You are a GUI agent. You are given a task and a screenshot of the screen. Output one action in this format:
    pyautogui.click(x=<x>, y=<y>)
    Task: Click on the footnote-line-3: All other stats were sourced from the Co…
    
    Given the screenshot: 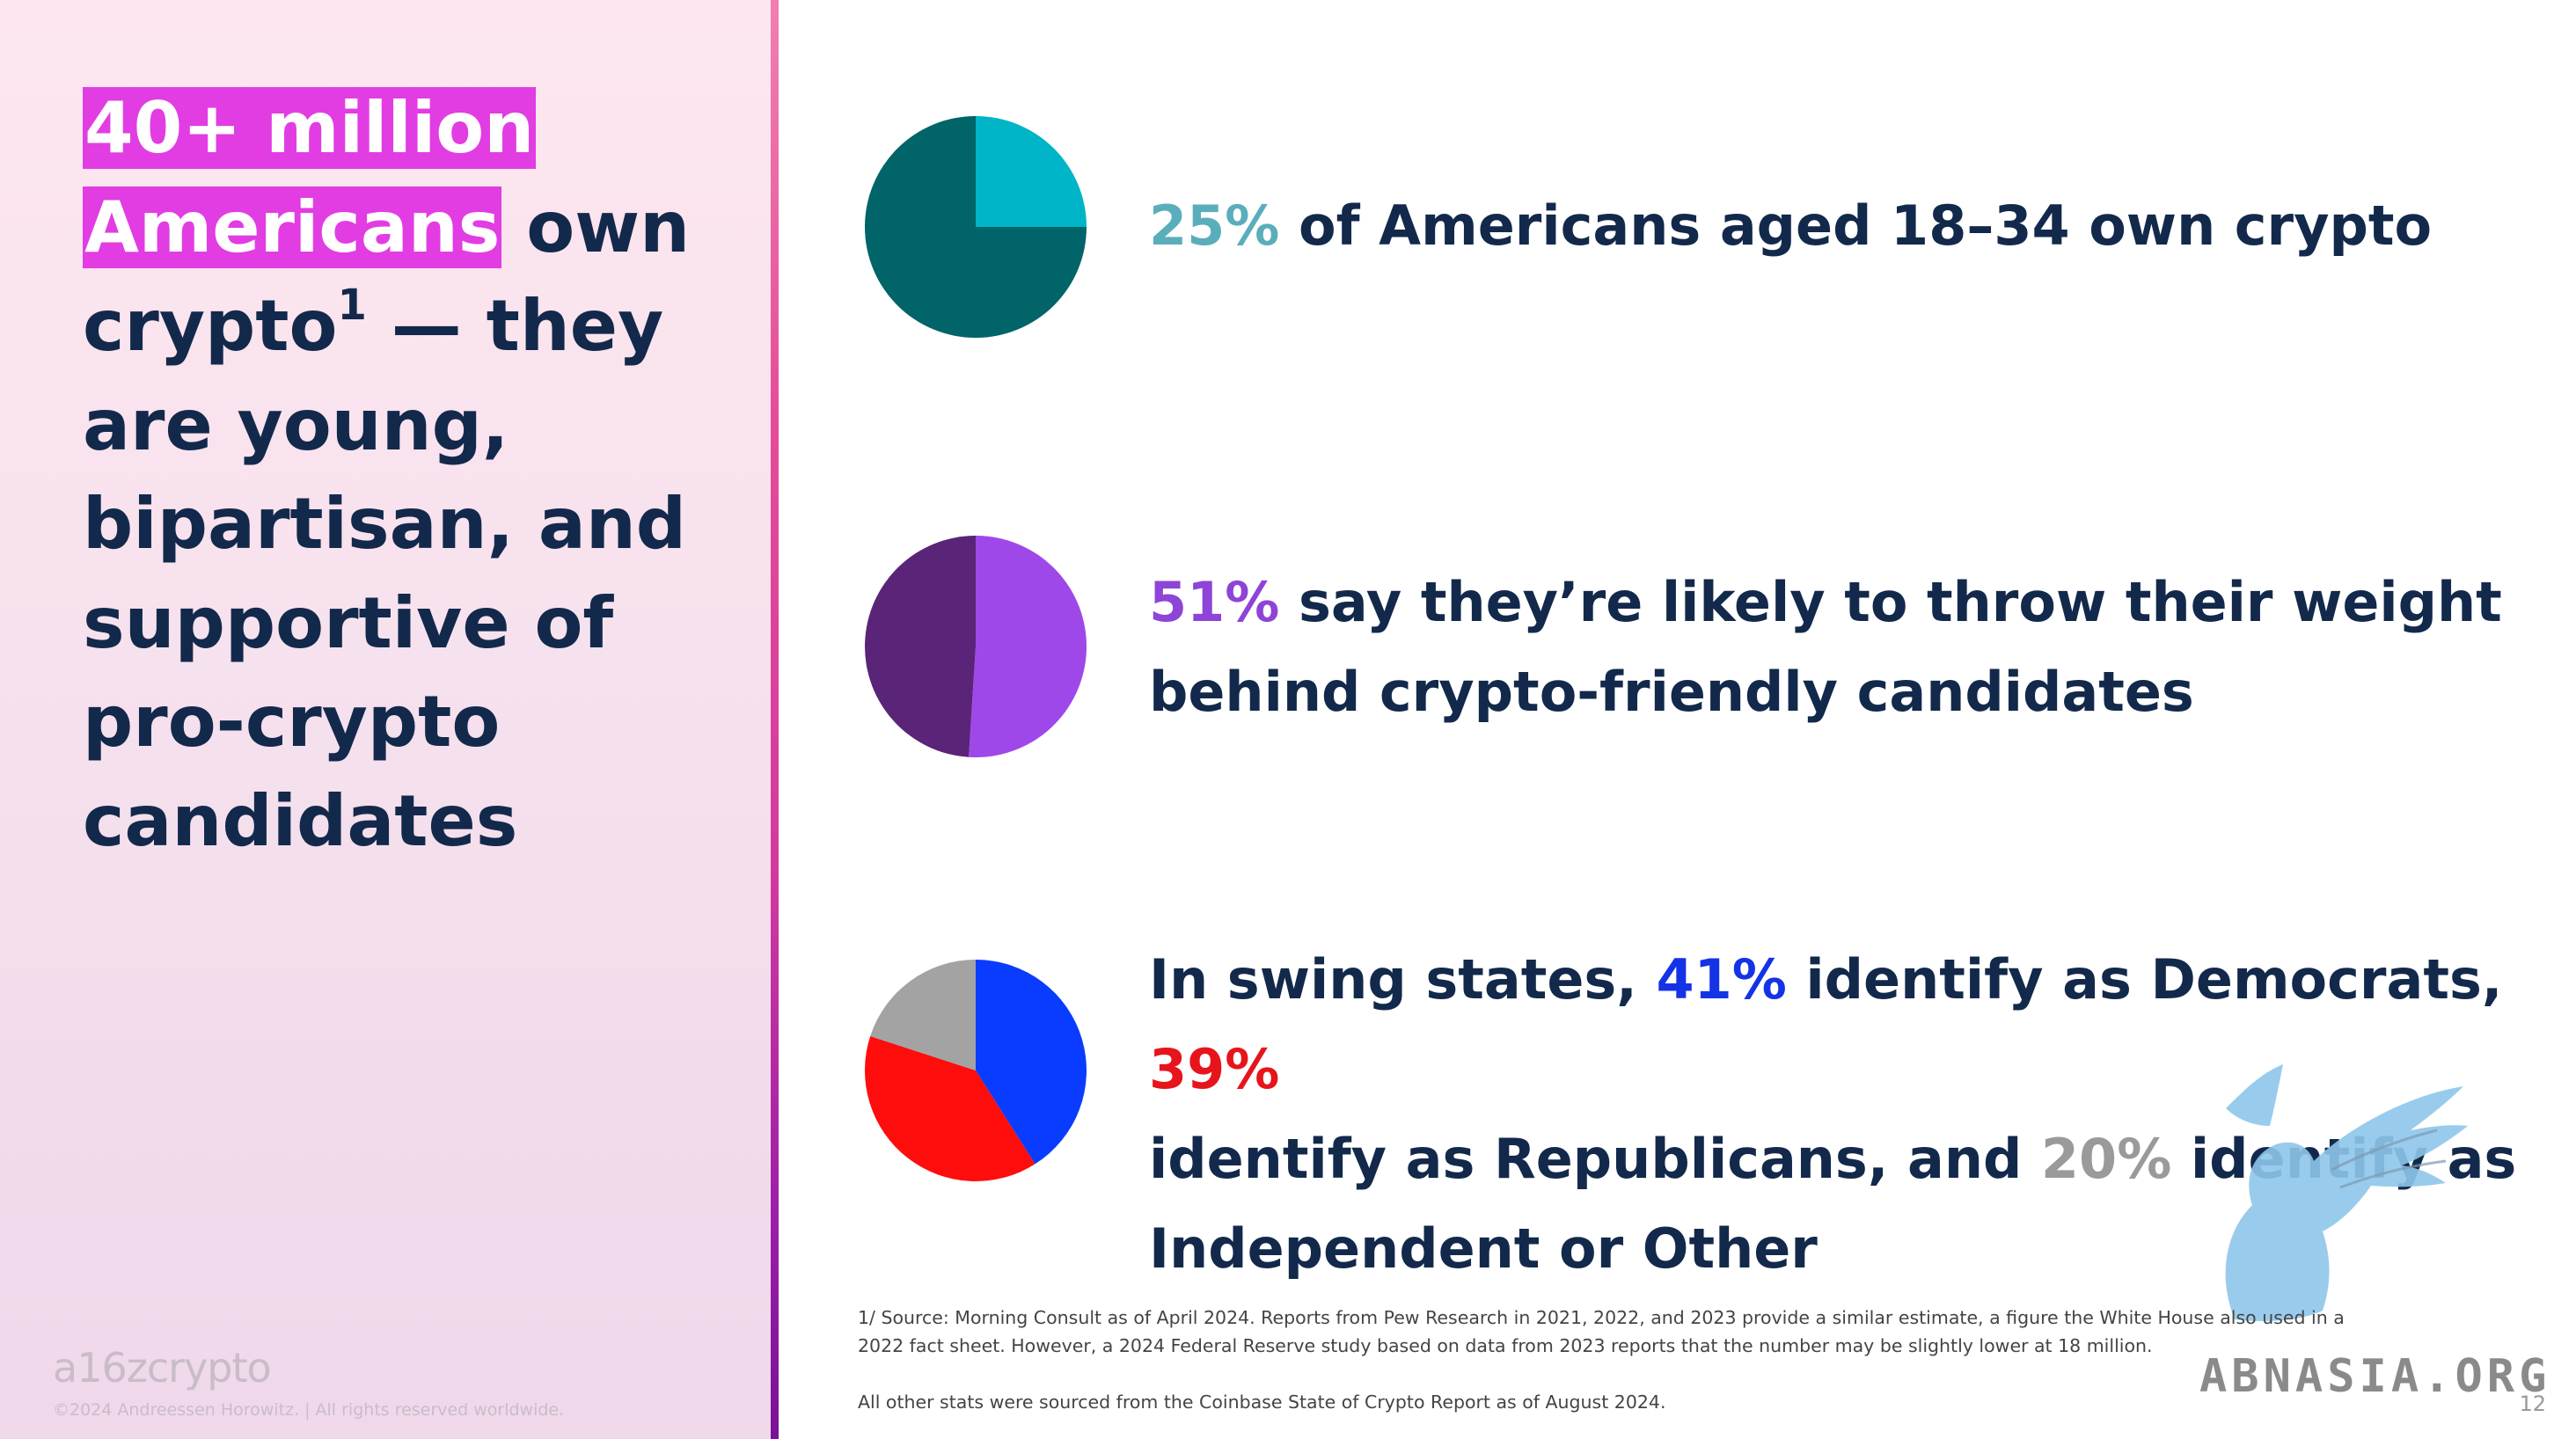 What is the action you would take?
    pyautogui.click(x=1262, y=1402)
    